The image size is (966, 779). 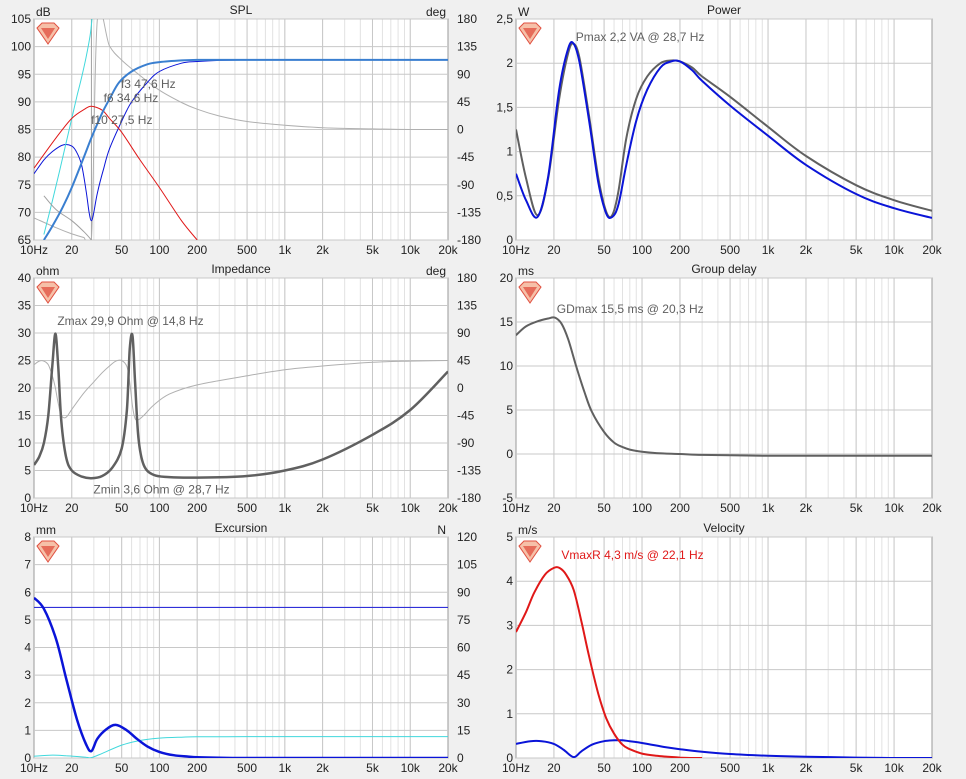 What do you see at coordinates (632, 555) in the screenshot?
I see `annotation-label: VmaxR 4,3 m/s @ 22,1 Hz` at bounding box center [632, 555].